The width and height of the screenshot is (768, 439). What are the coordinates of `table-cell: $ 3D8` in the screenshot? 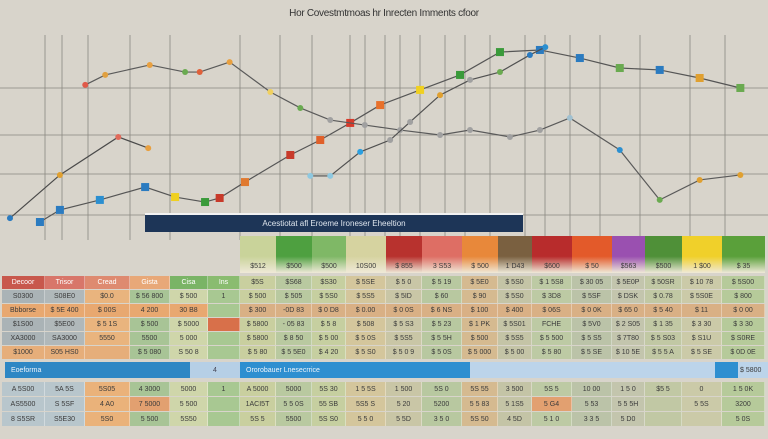 It's located at (552, 296).